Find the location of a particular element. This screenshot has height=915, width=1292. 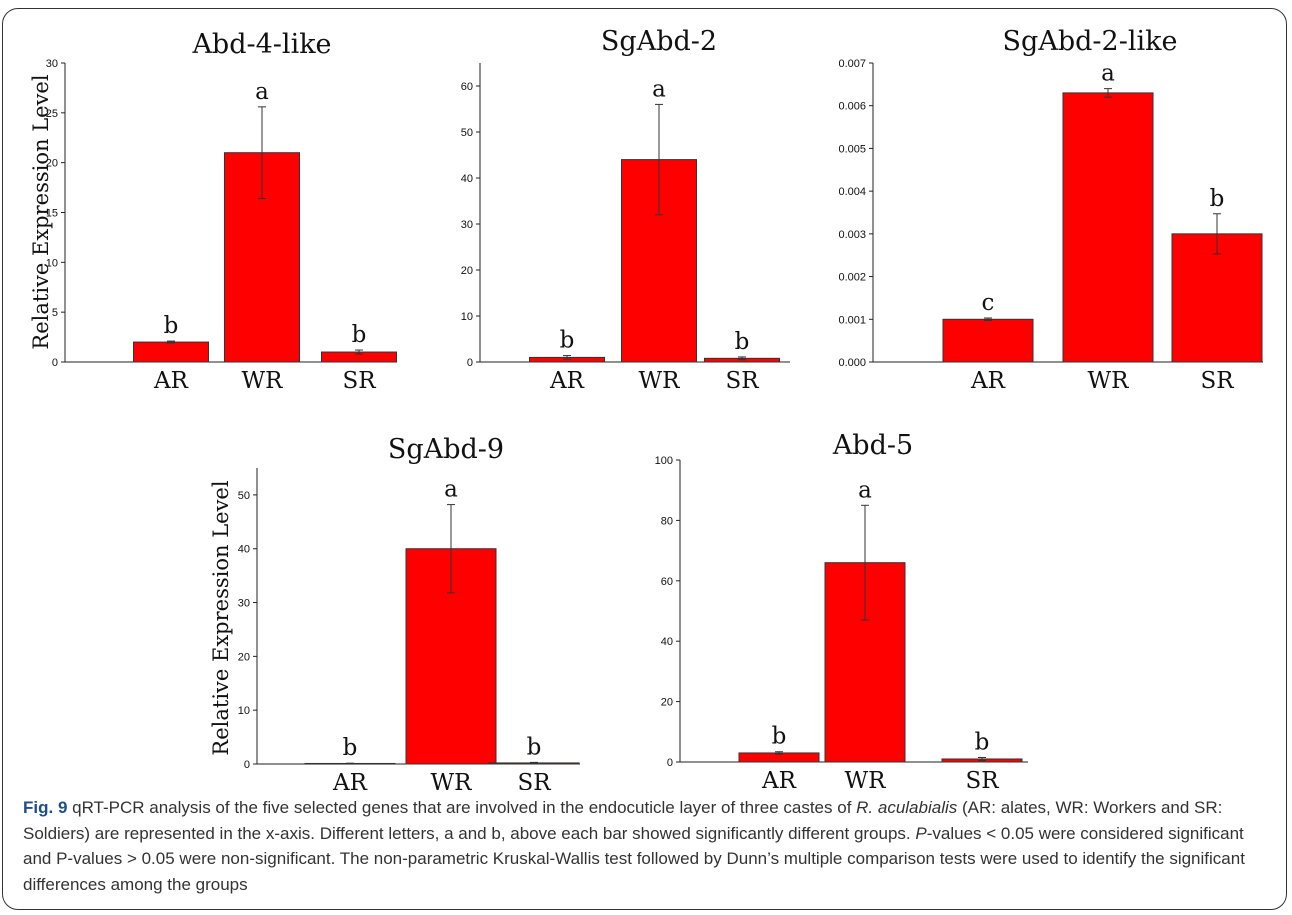

y-tick-label: 0.003 is located at coordinates (852, 235).